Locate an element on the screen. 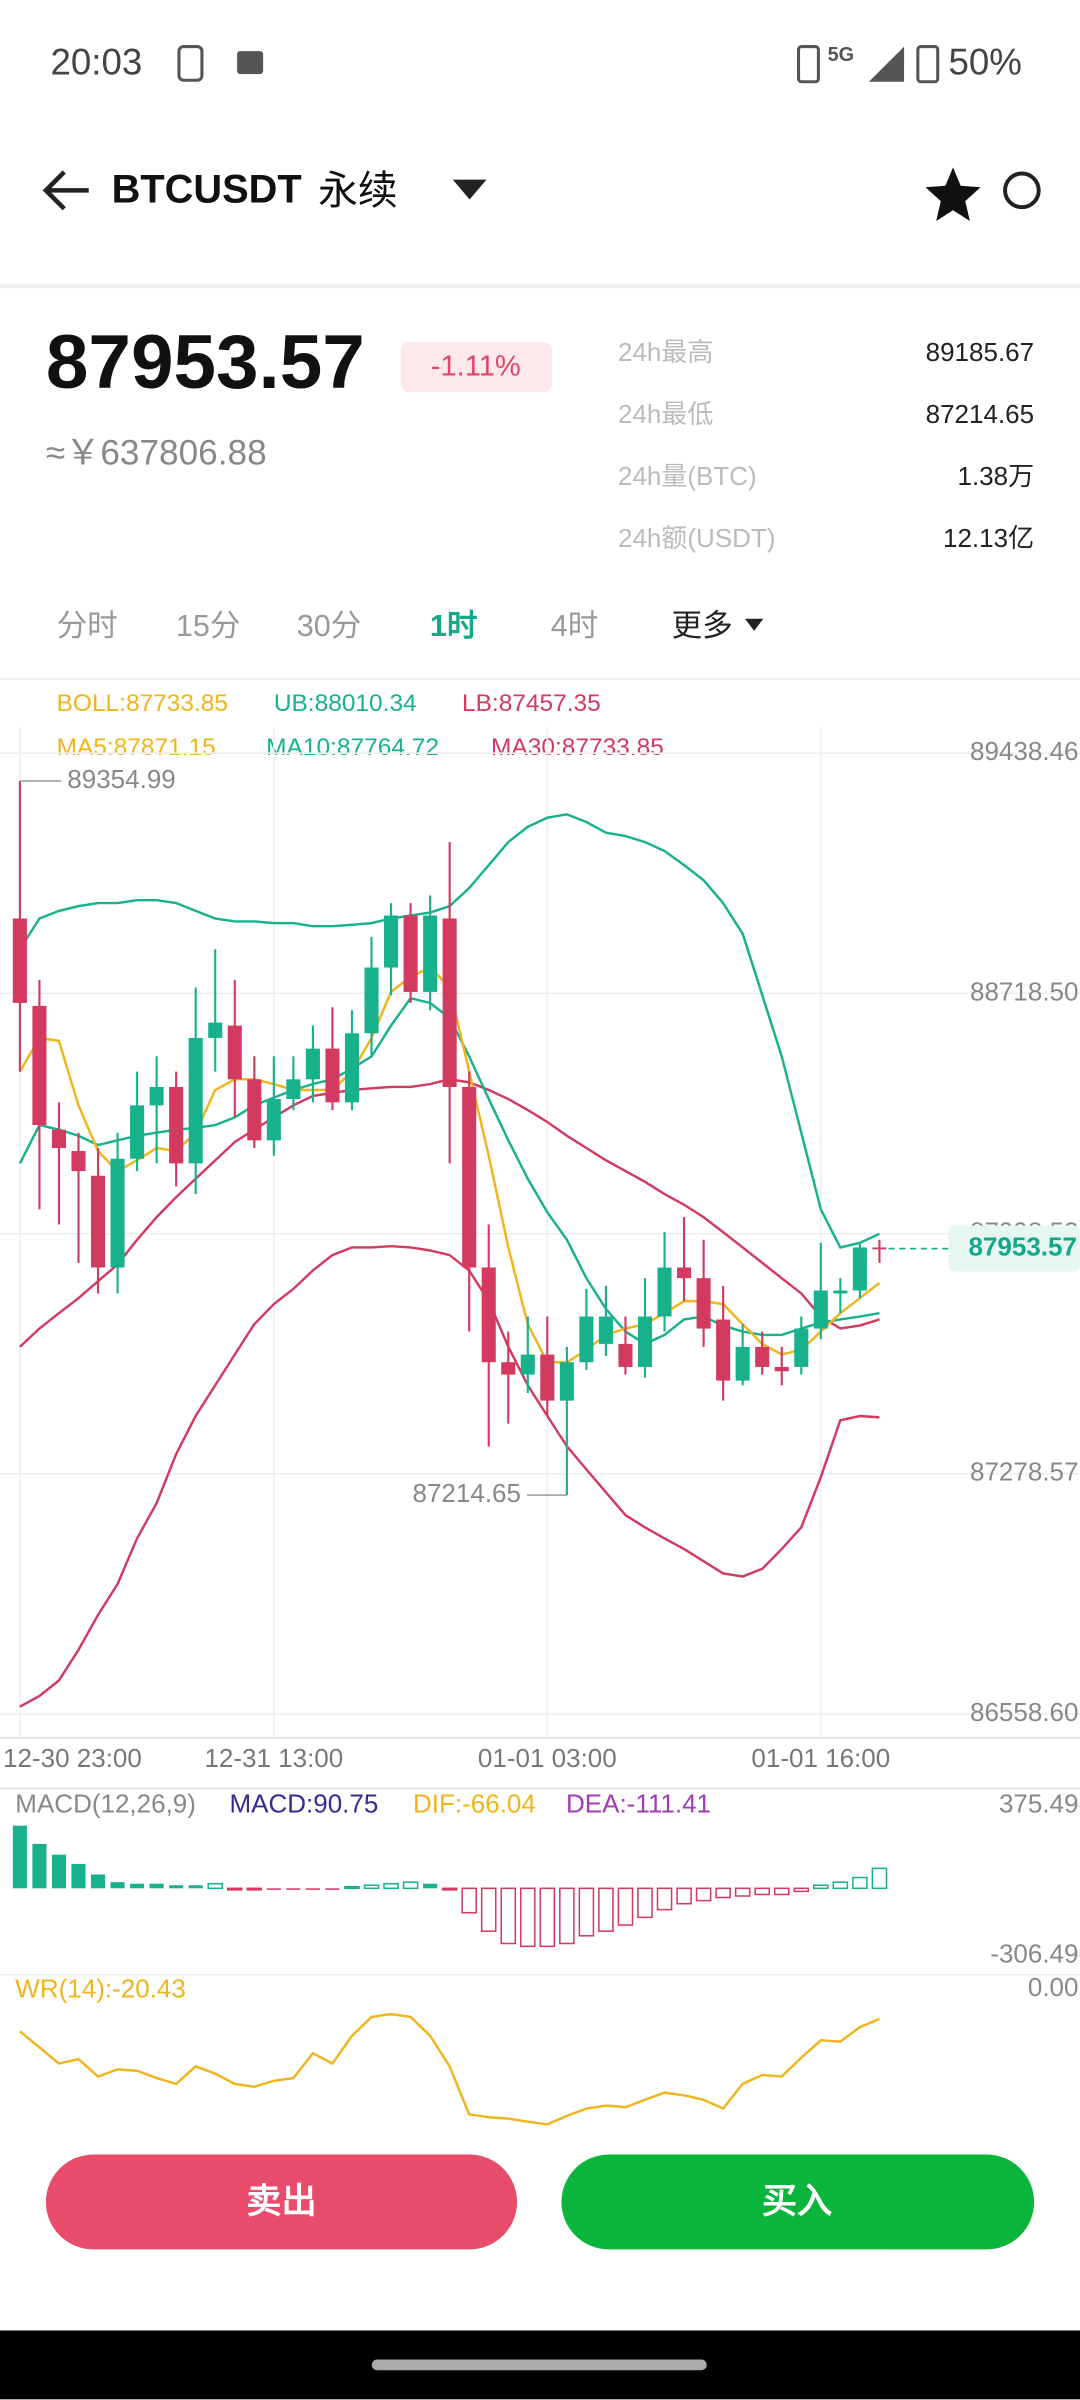  sell-label: 卖出 is located at coordinates (281, 2201).